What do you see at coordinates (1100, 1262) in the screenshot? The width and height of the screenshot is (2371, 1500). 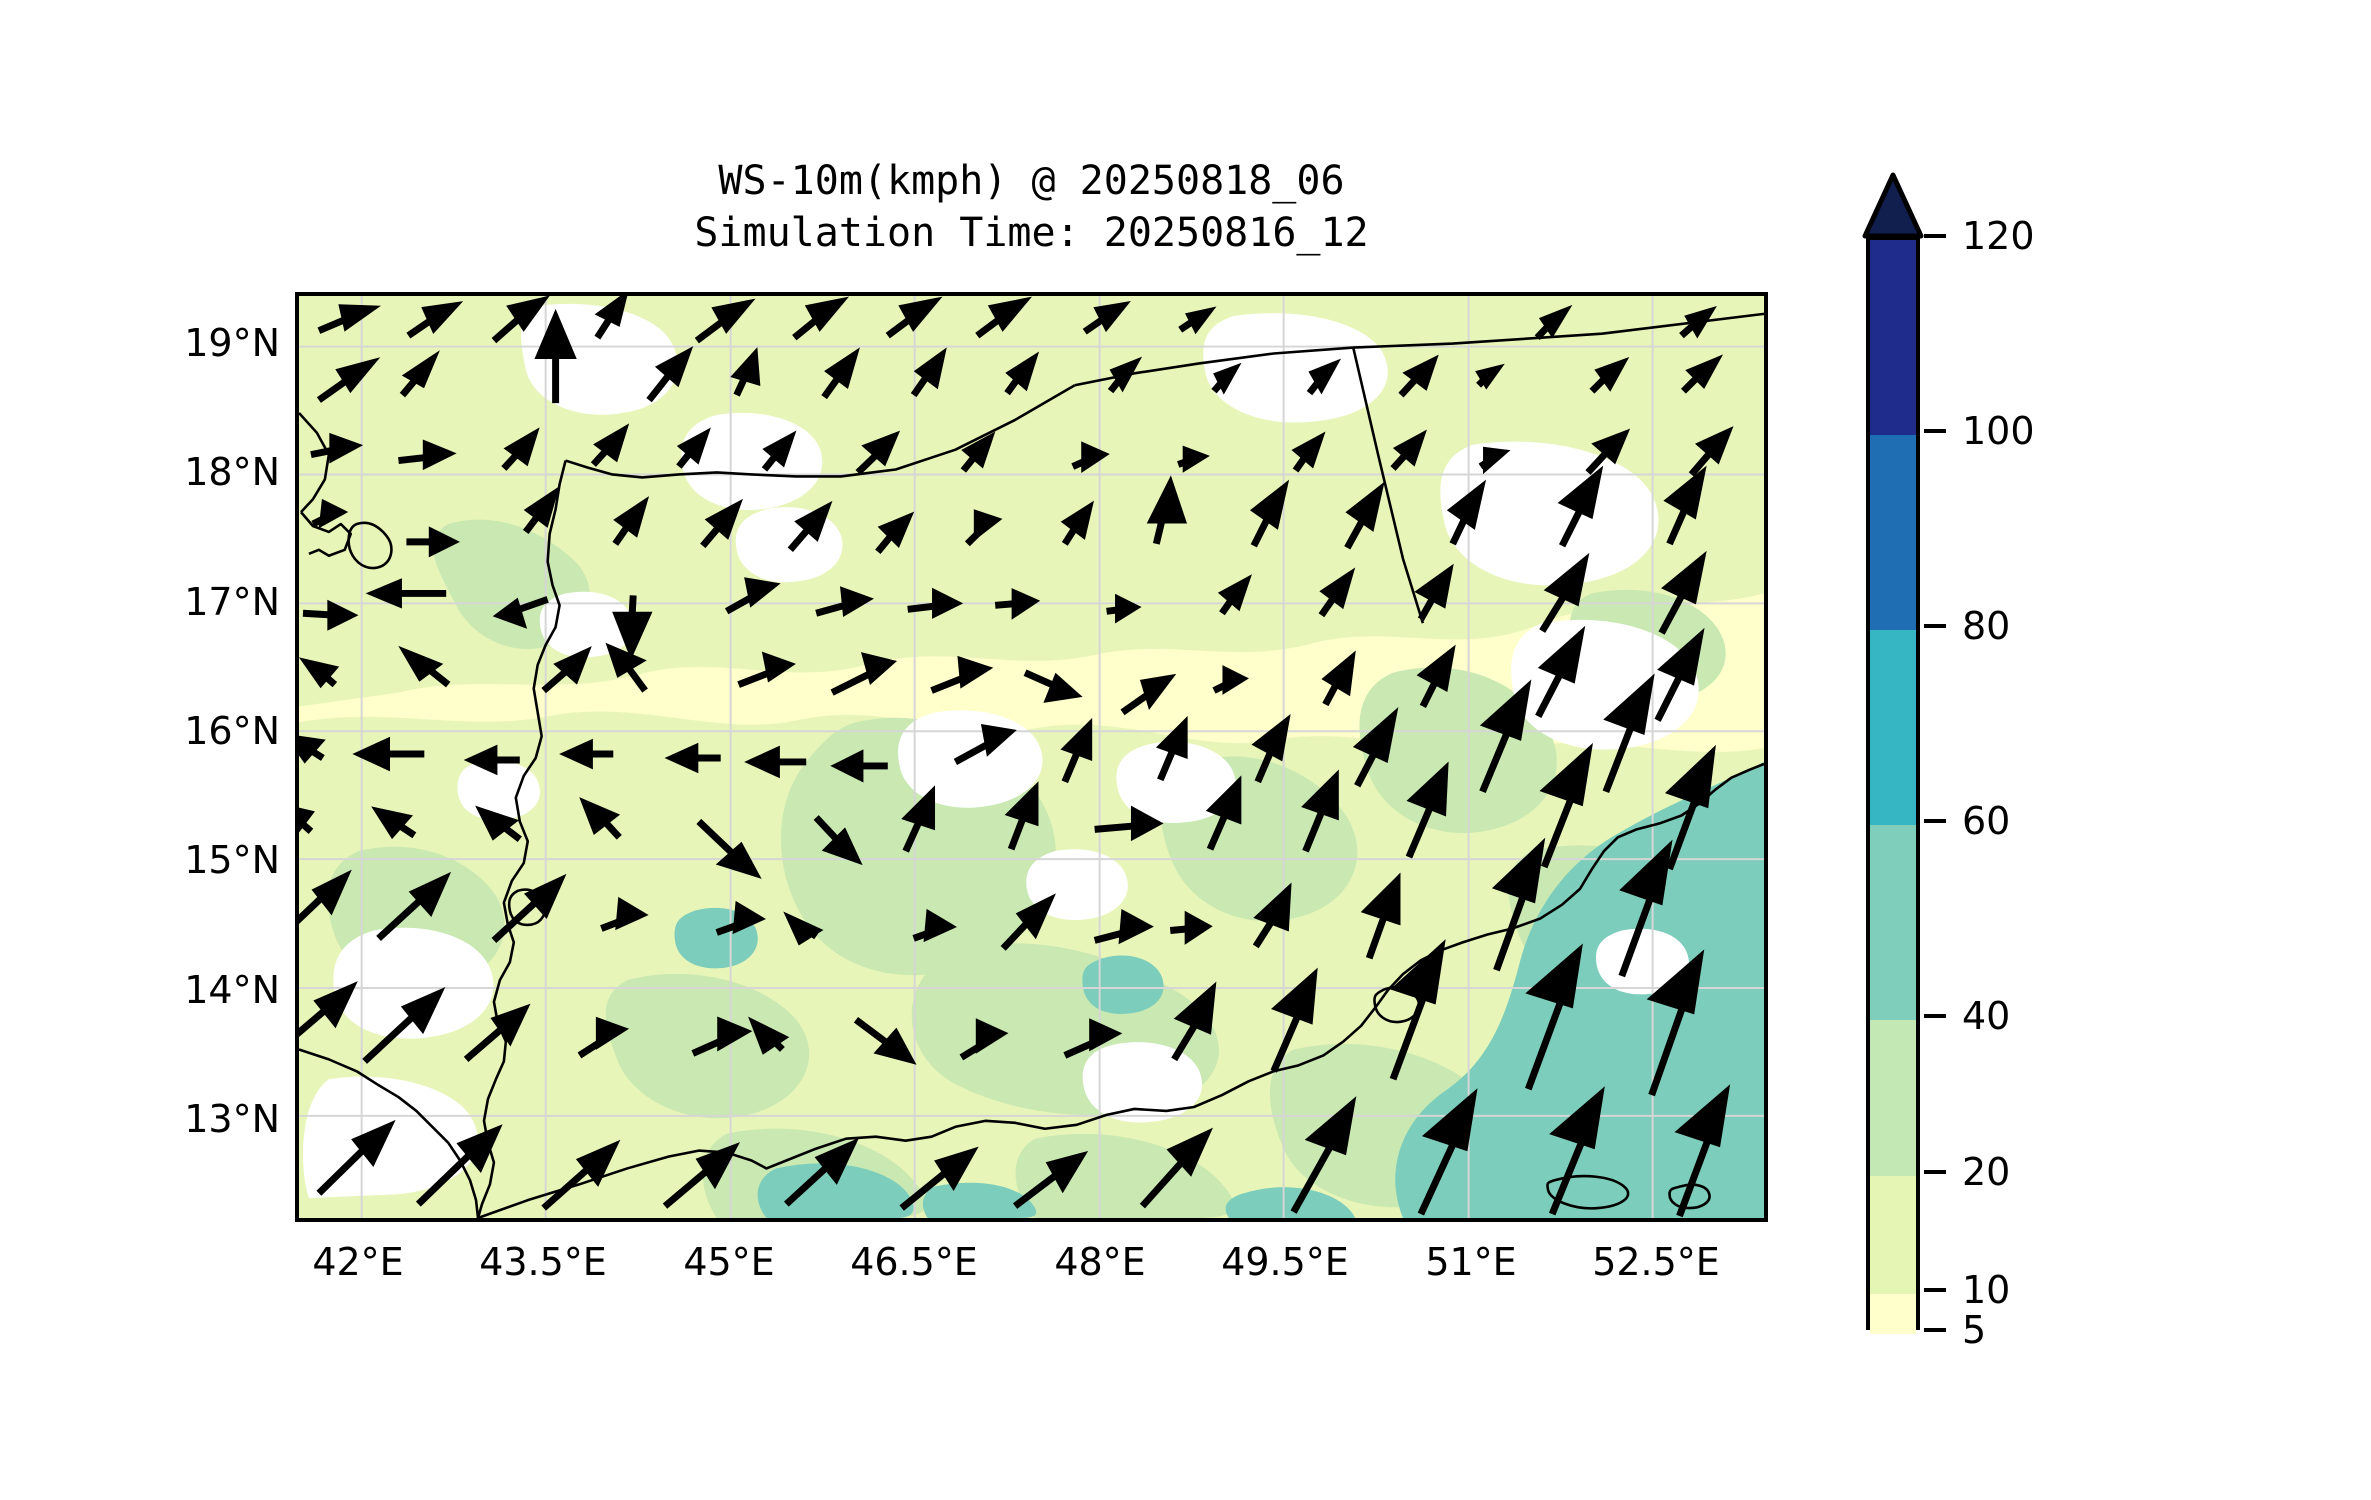 I see `xtick-48: 48°E` at bounding box center [1100, 1262].